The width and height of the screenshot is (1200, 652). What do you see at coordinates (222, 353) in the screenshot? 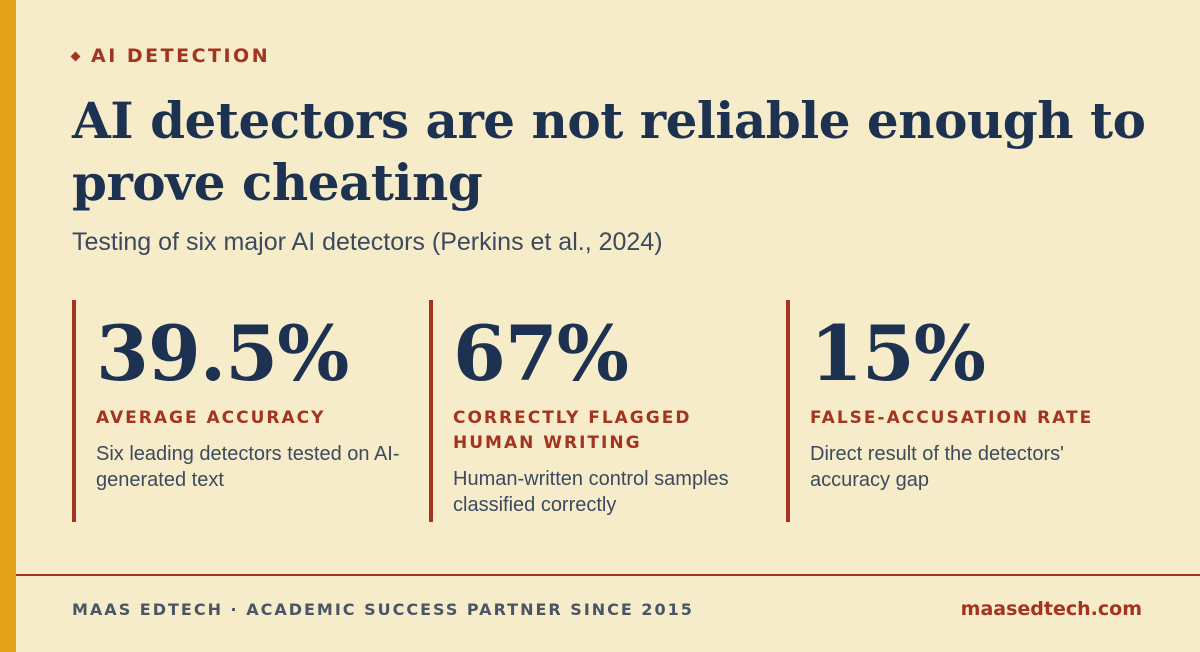
I see `stat-value: 39.5%` at bounding box center [222, 353].